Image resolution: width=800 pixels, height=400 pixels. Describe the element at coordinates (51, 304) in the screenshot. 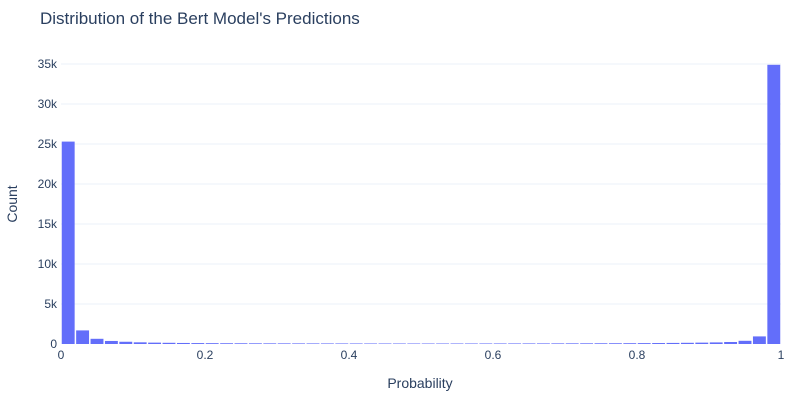

I see `y-tick-label: 5k` at that location.